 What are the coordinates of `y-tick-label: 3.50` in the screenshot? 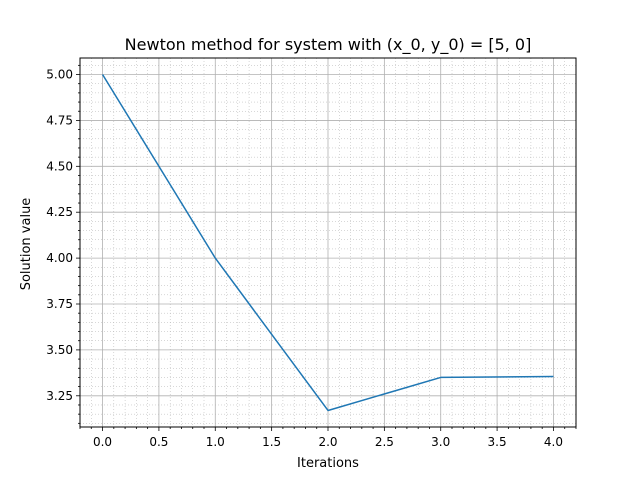 It's located at (59, 350).